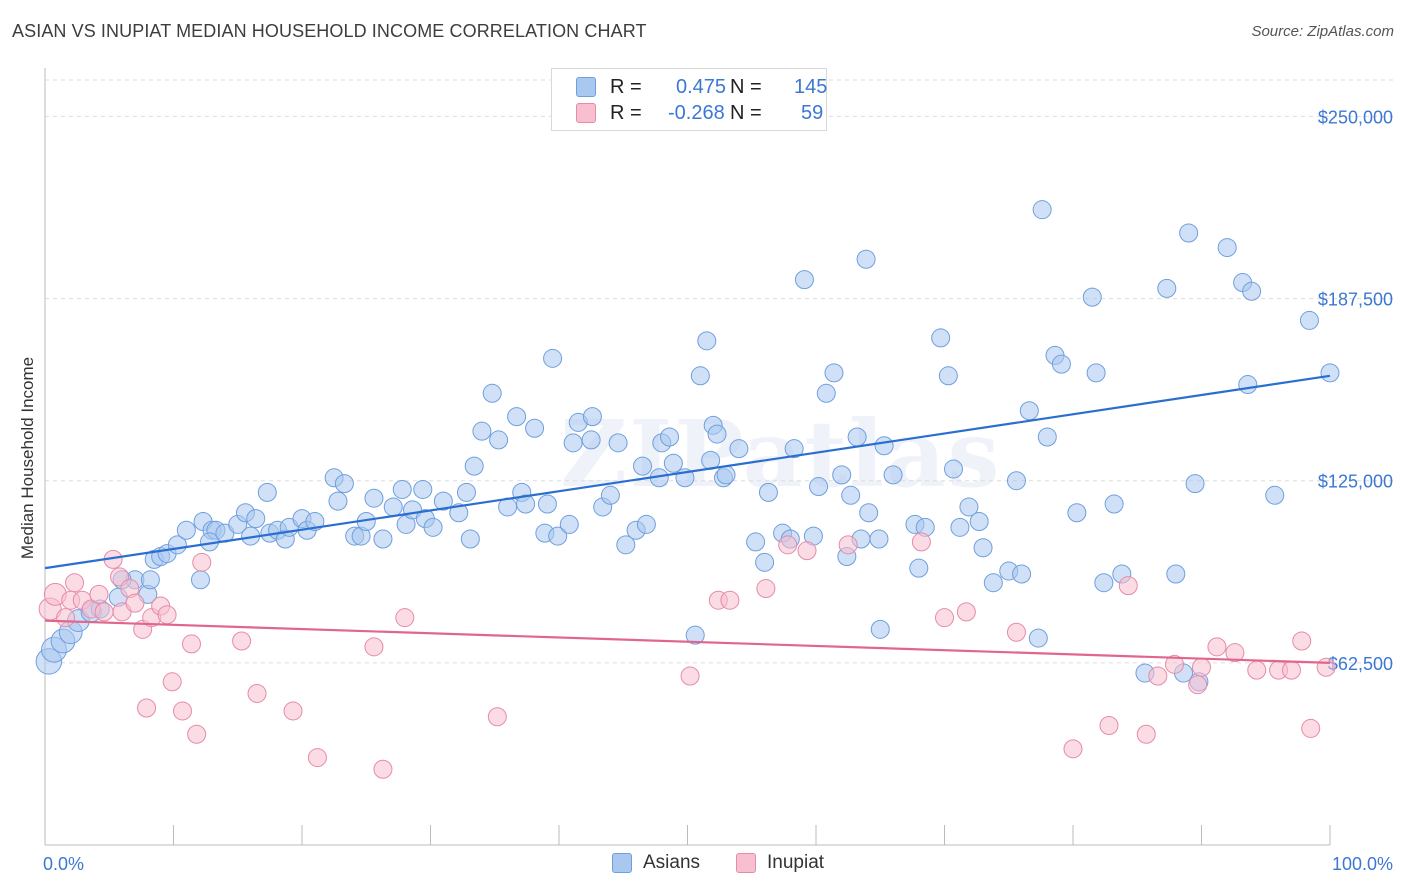  Describe the element at coordinates (672, 862) in the screenshot. I see `asians-legend-label: Asians` at that location.